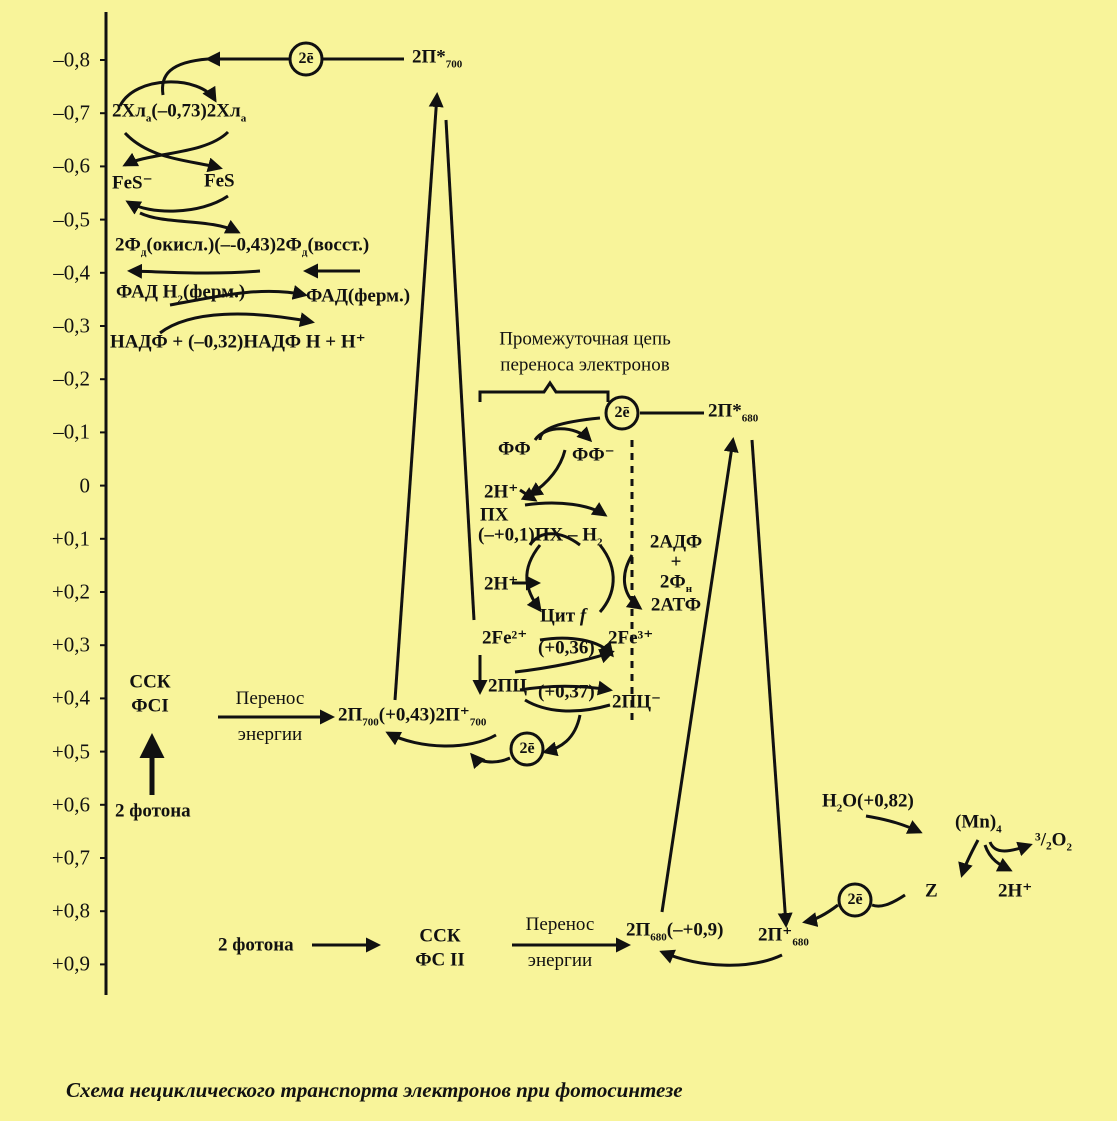 The image size is (1117, 1121). Describe the element at coordinates (733, 412) in the screenshot. I see `p680-excited-label: 2П*680` at that location.